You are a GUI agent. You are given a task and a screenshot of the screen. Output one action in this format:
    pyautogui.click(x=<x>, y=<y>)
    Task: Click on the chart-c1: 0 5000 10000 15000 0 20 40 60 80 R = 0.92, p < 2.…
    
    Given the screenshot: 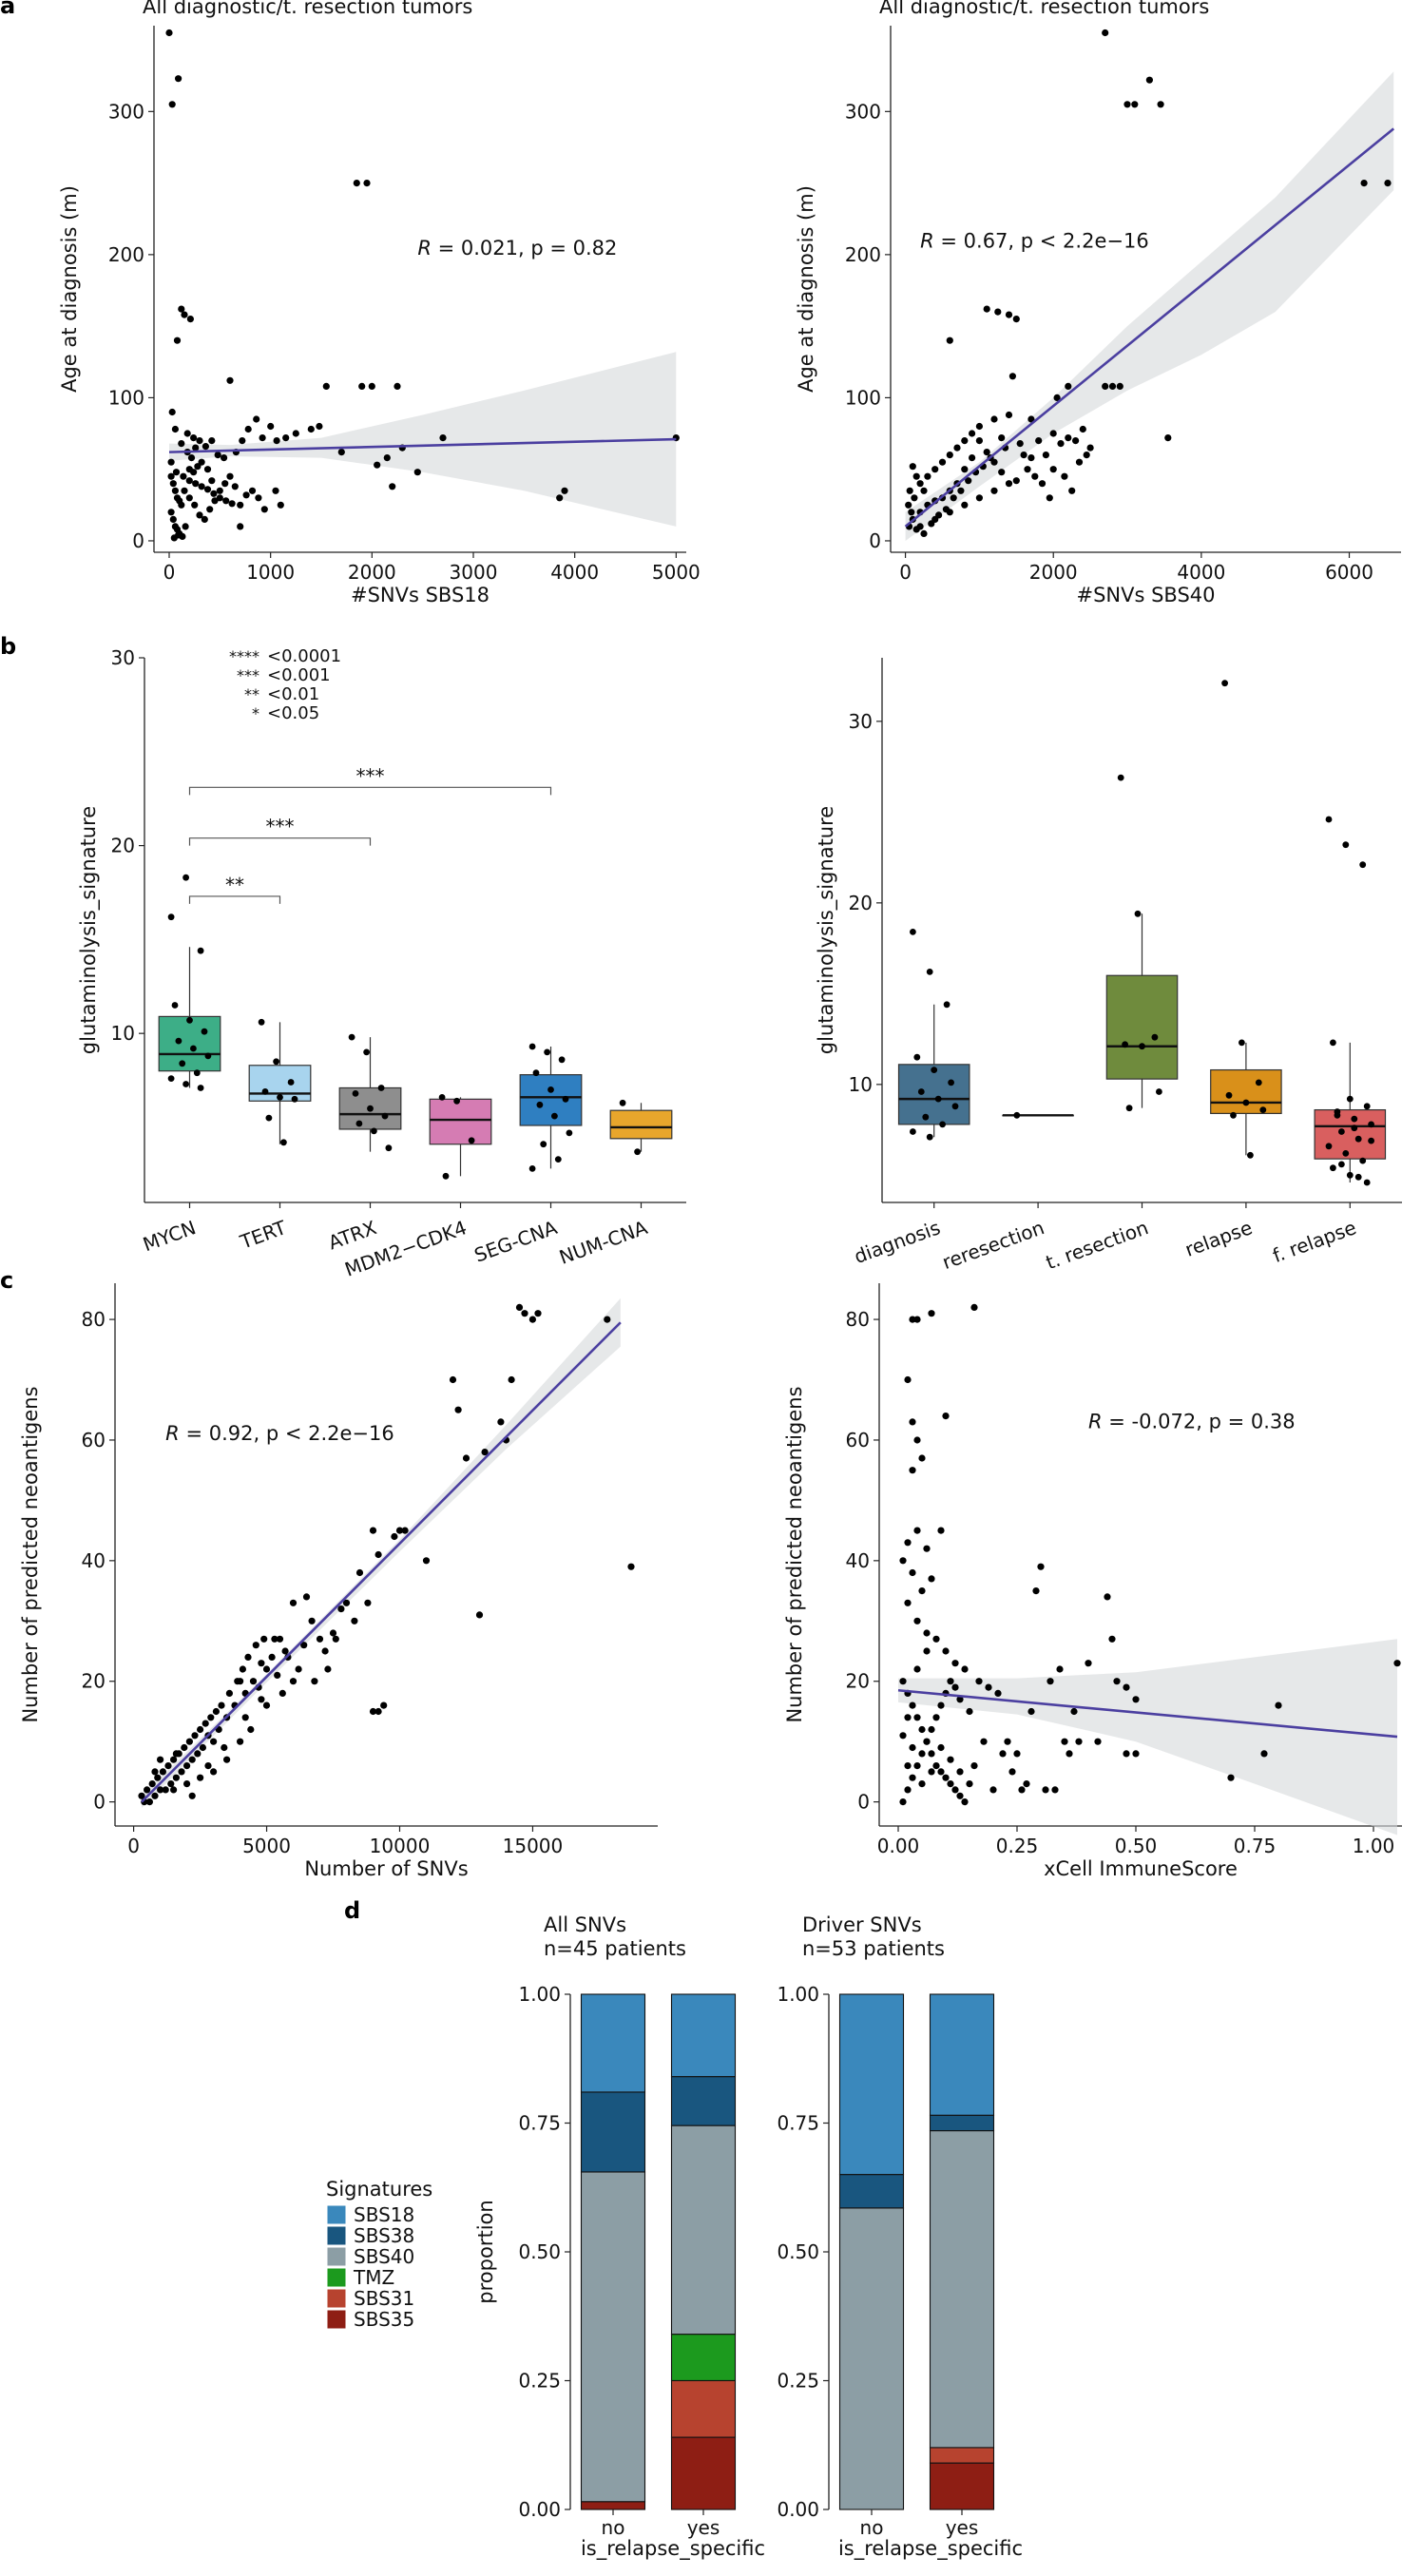 What is the action you would take?
    pyautogui.click(x=338, y=1581)
    